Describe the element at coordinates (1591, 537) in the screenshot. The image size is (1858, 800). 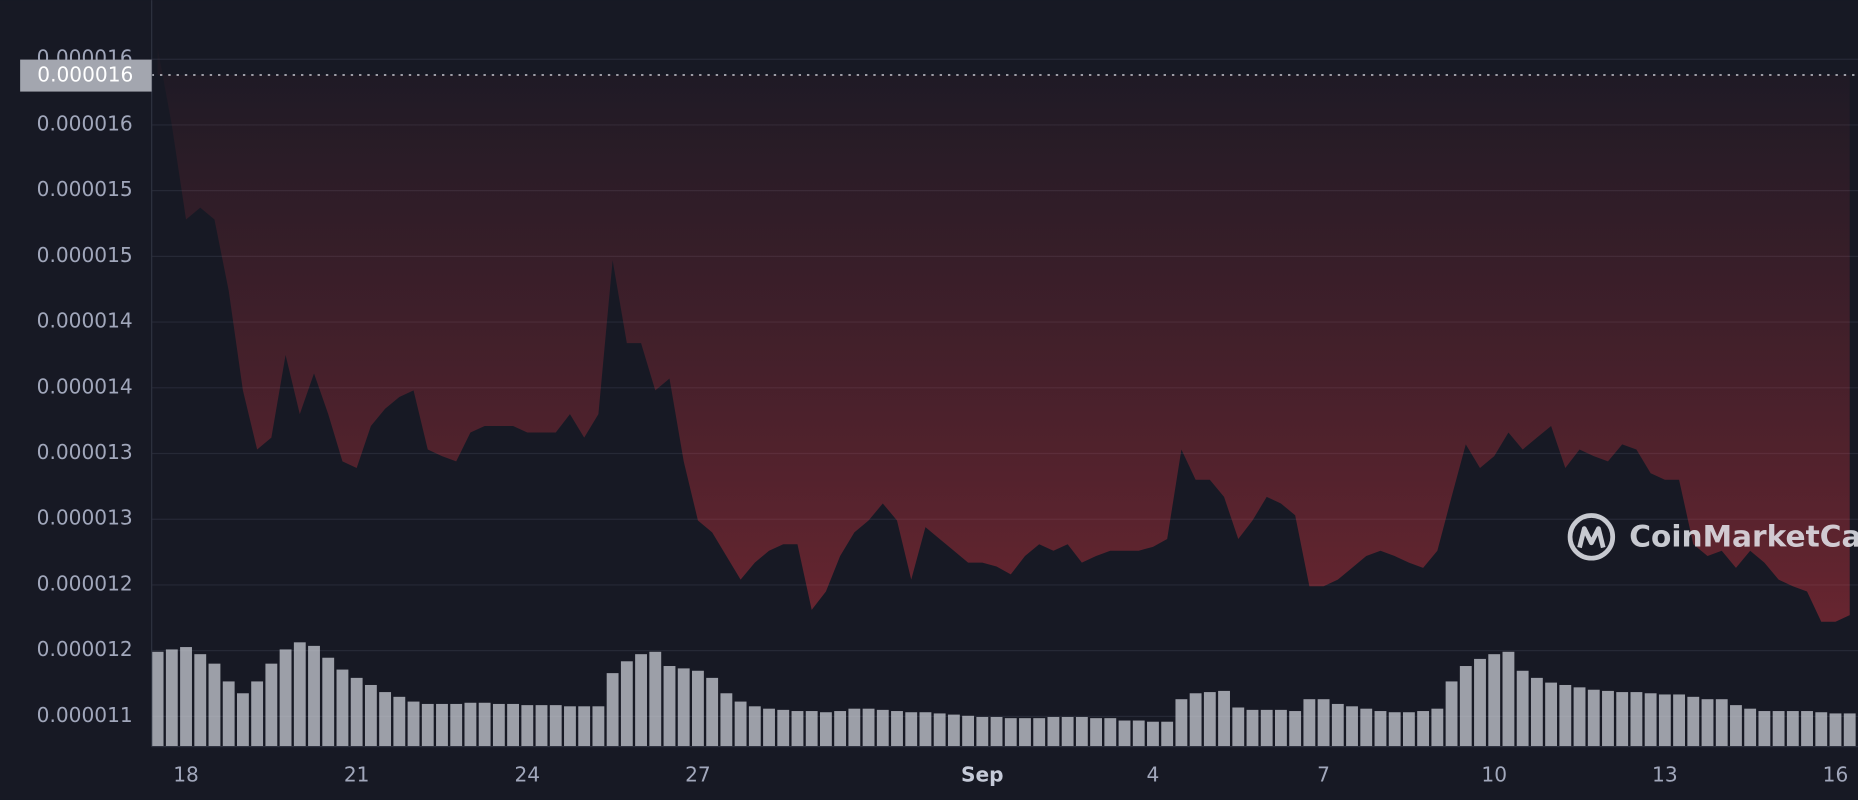
I see `logo-mark` at that location.